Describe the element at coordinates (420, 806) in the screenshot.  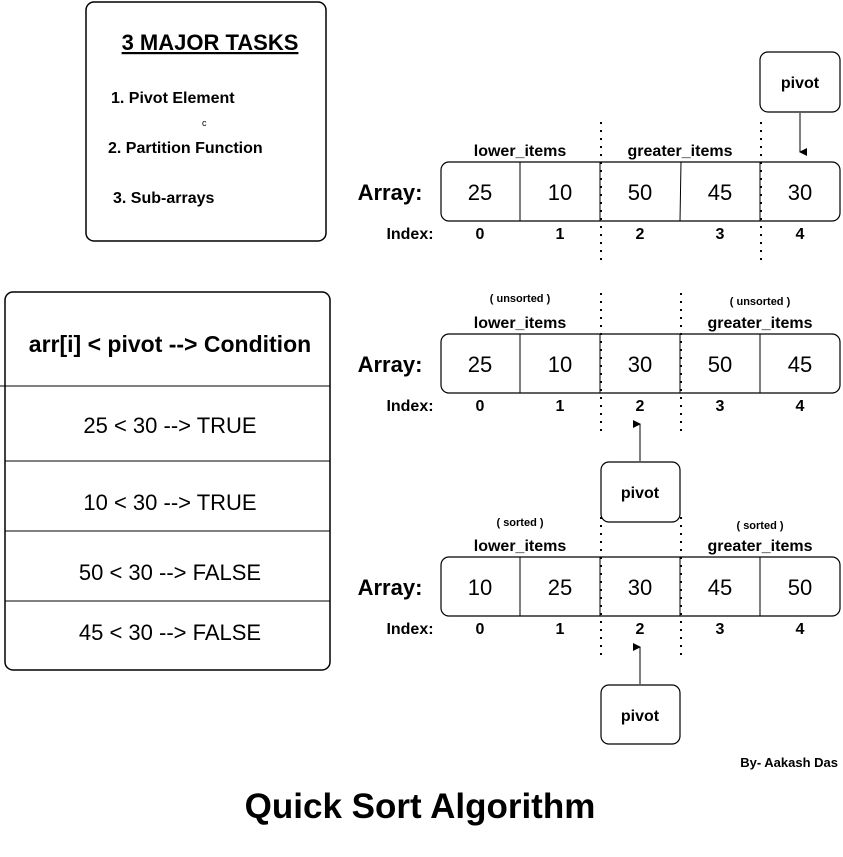
I see `diagram-title: Quick Sort Algorithm` at that location.